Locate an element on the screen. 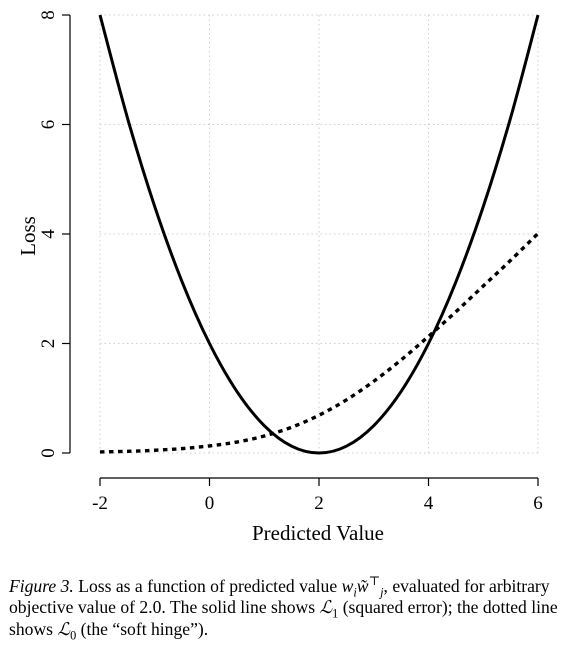 The image size is (571, 661). caption-loss0-symbol: ℒ is located at coordinates (64, 630).